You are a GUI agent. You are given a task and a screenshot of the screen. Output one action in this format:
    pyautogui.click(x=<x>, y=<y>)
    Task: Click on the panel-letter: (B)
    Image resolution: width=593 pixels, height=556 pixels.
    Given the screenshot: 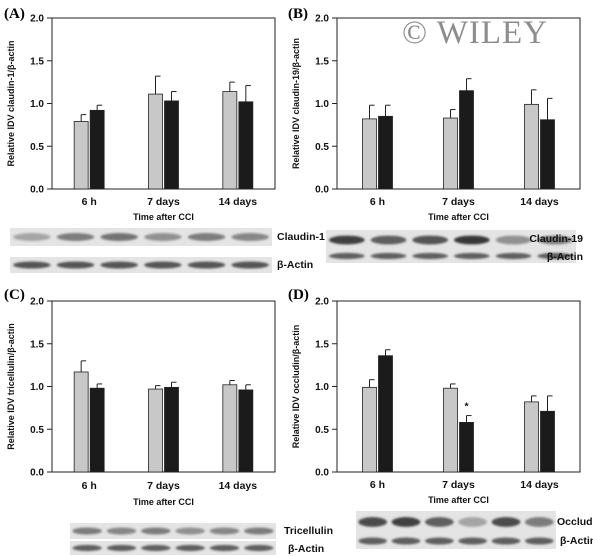 What is the action you would take?
    pyautogui.click(x=298, y=14)
    